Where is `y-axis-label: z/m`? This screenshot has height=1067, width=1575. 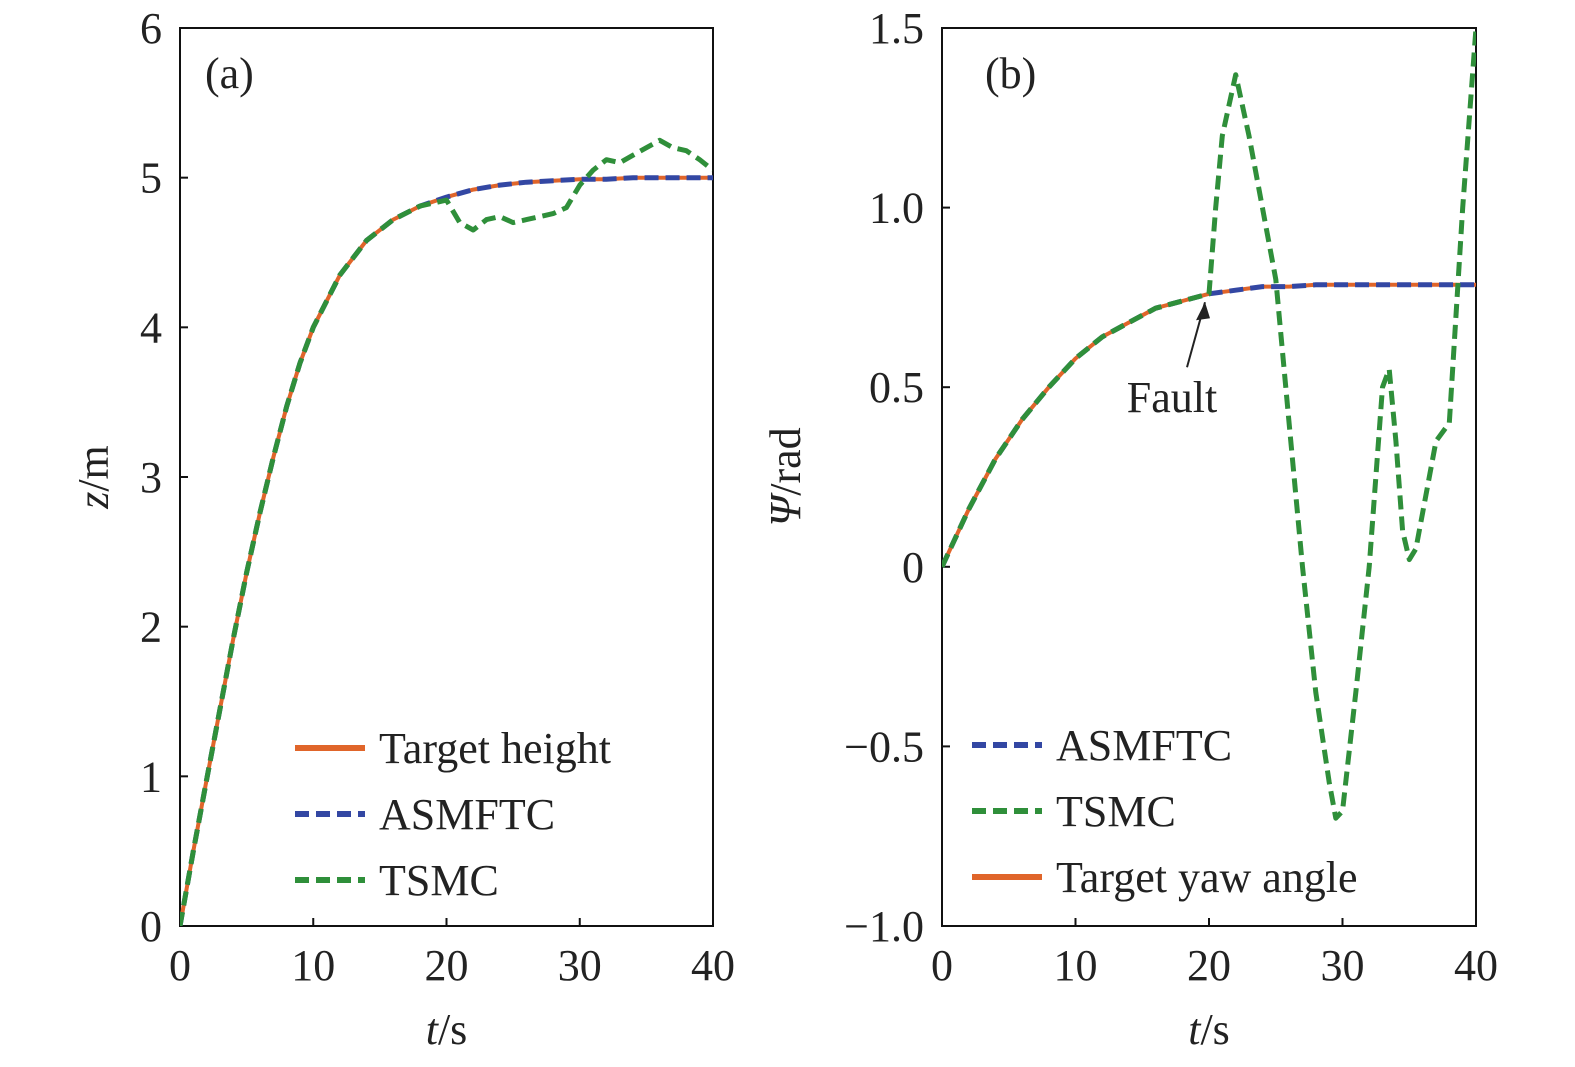 y-axis-label: z/m is located at coordinates (93, 477).